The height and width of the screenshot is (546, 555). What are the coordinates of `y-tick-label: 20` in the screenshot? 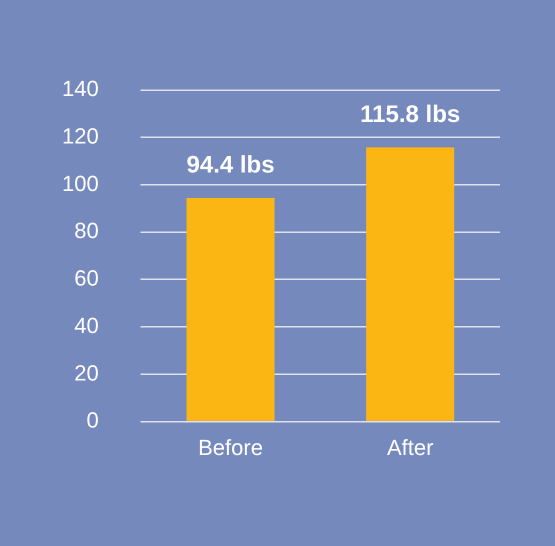 It's located at (86, 373).